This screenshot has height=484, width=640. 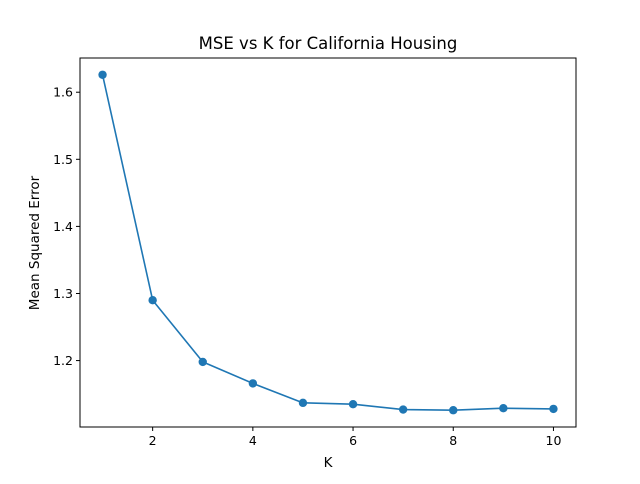 I want to click on y-tick-label: 1.6, so click(x=63, y=92).